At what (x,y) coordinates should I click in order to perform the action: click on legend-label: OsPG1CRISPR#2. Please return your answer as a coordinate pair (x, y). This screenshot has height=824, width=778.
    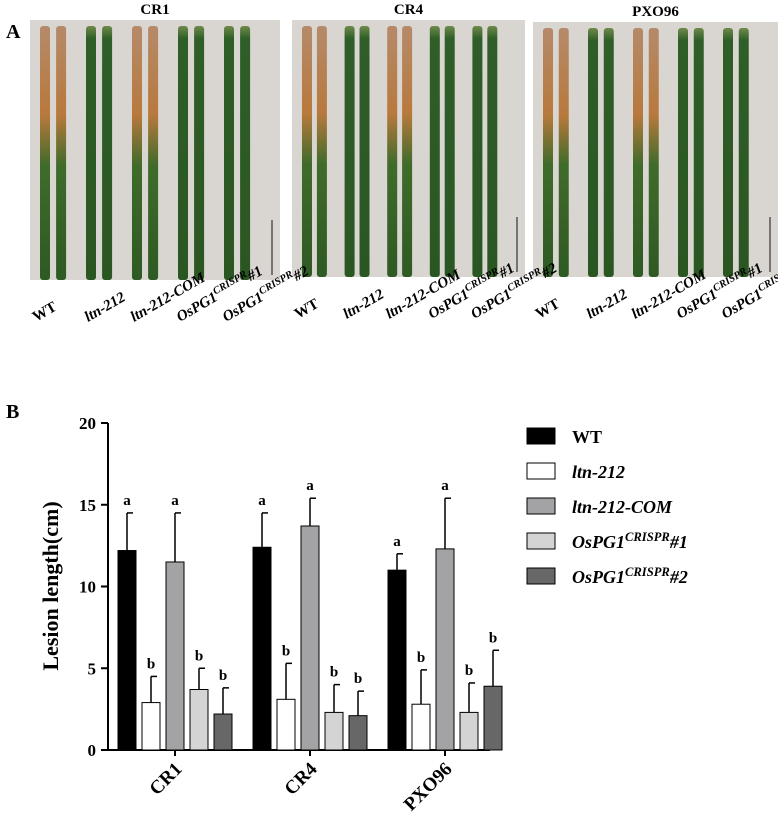
    Looking at the image, I should click on (630, 576).